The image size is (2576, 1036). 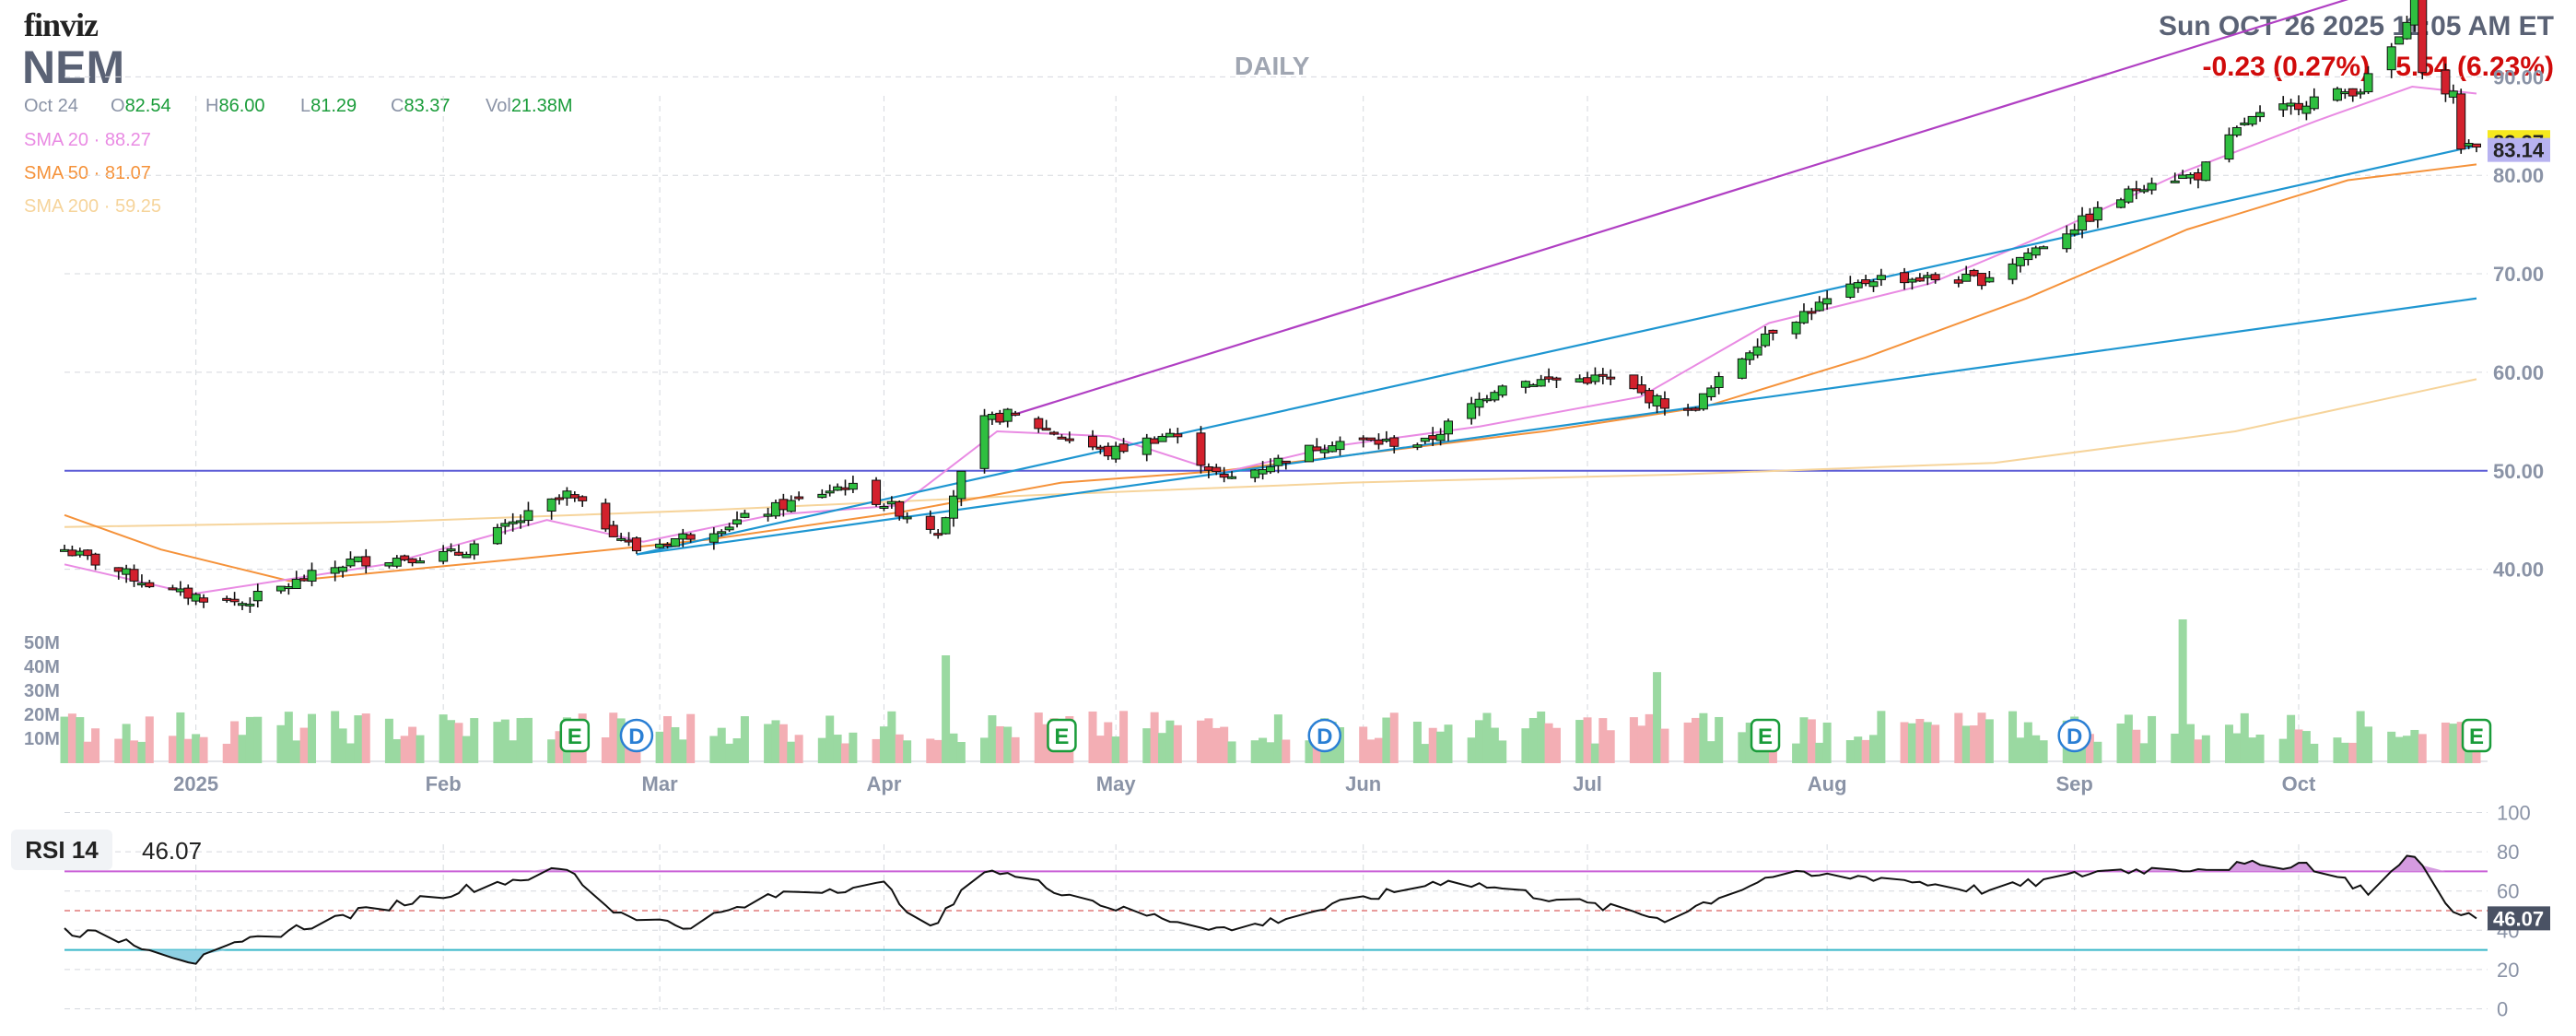 I want to click on ohlc-high: H86.00, so click(x=235, y=106).